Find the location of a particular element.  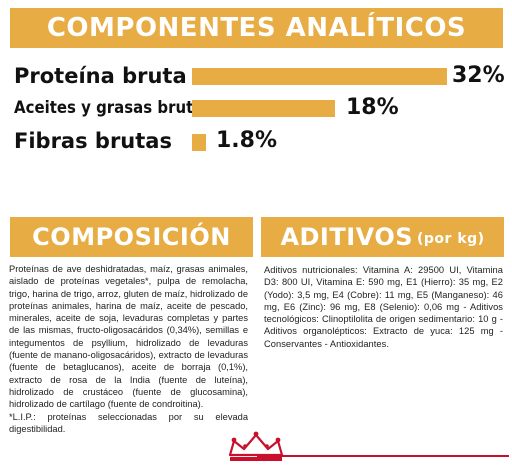

analytic-components-title: COMPONENTES ANALÍTICOS is located at coordinates (256, 28).